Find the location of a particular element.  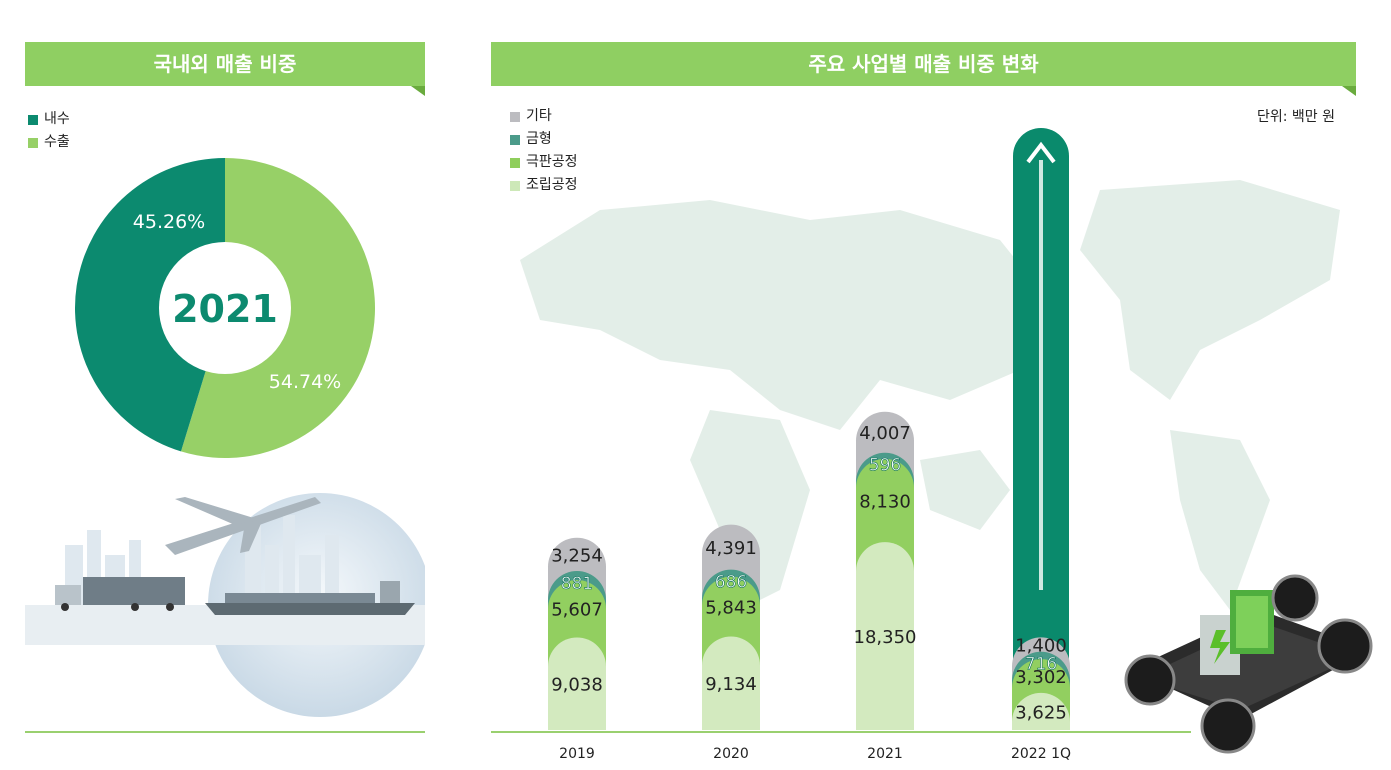

data-label: 5,607 is located at coordinates (577, 610).